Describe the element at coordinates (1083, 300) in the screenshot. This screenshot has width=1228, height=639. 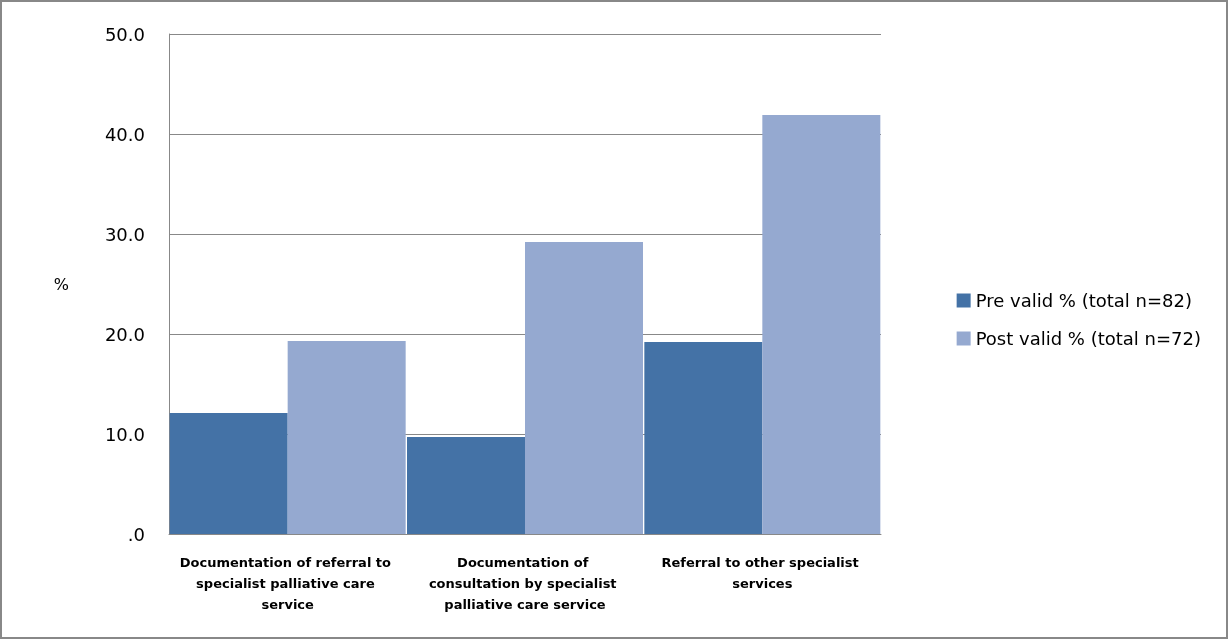
I see `legend-label: Pre valid % (total n=82)` at that location.